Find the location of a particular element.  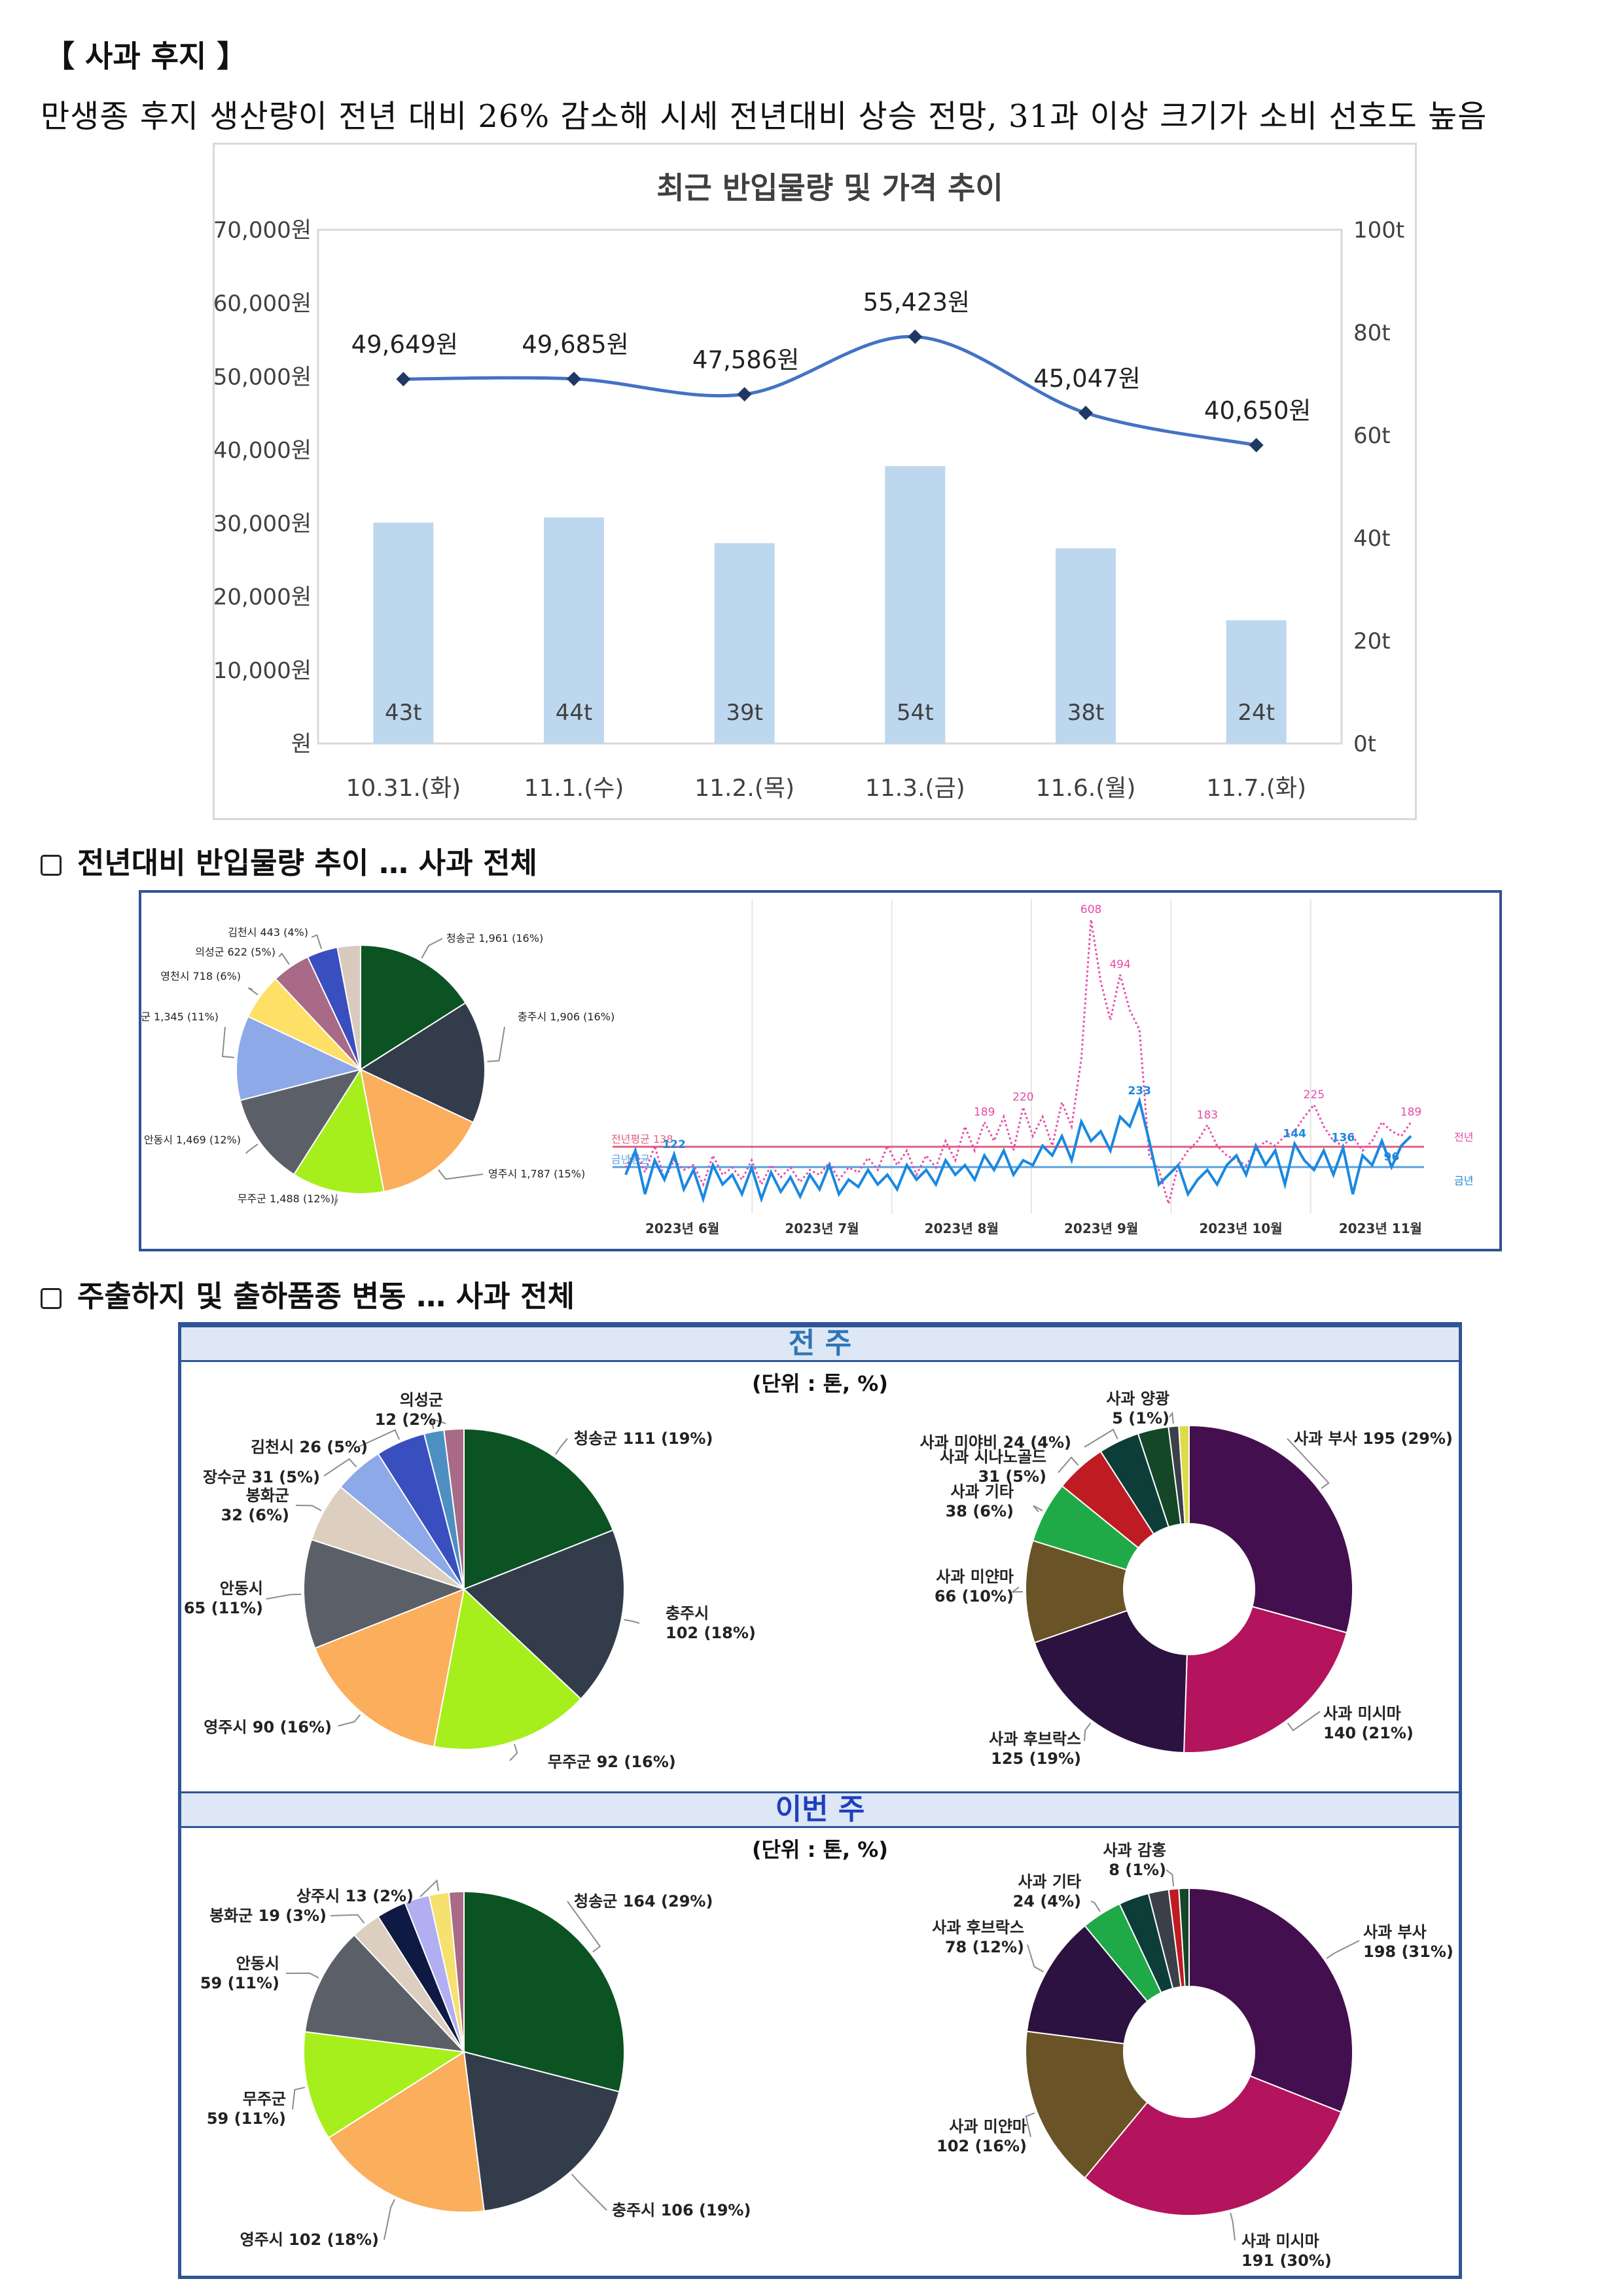

prev-region-pie-label: 의성군 12 (2%) is located at coordinates (409, 1410).